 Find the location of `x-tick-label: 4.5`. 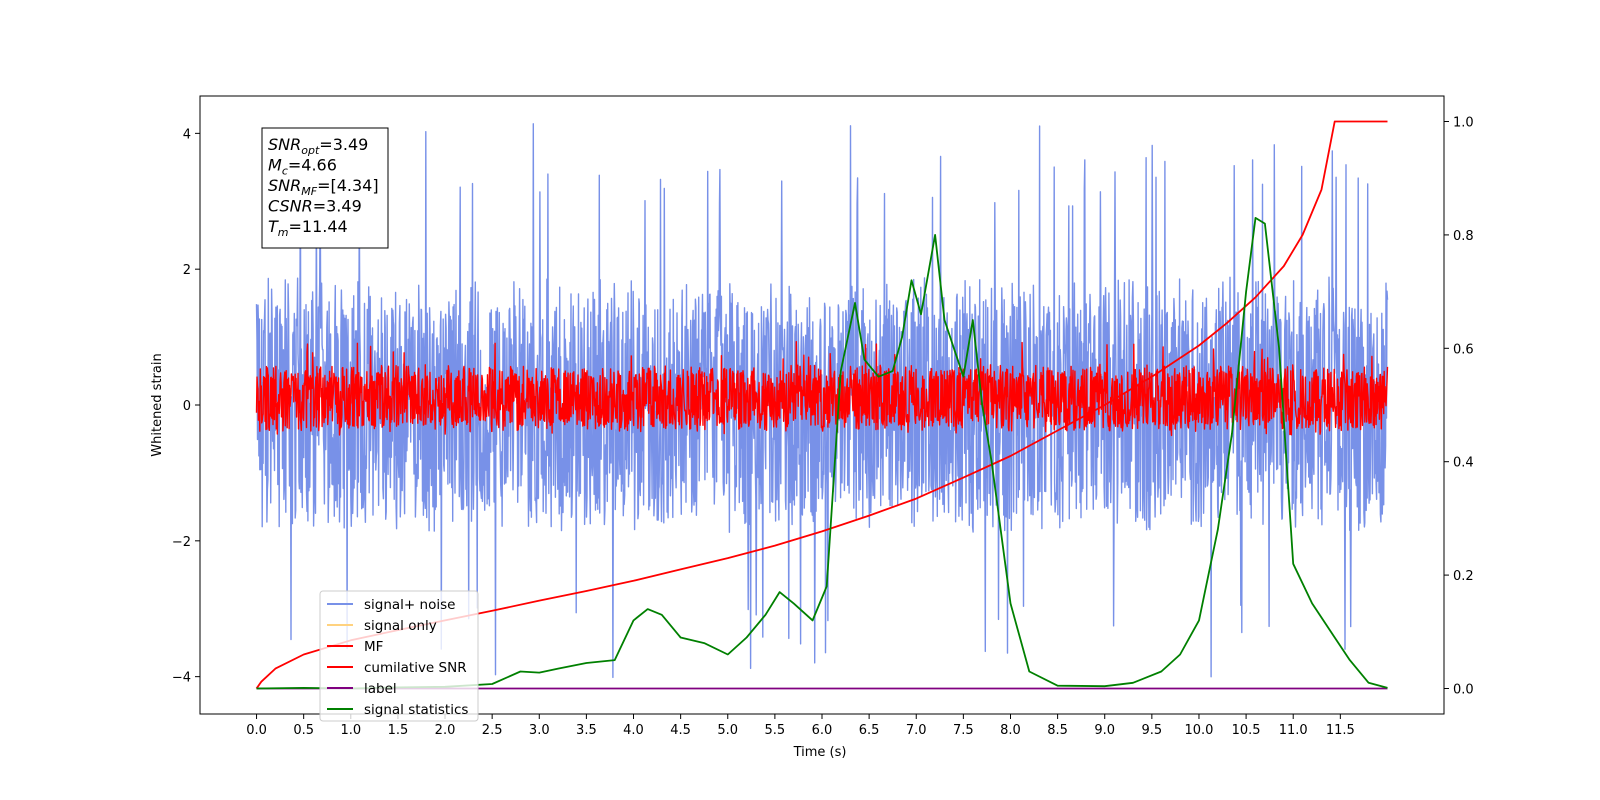

x-tick-label: 4.5 is located at coordinates (680, 730).